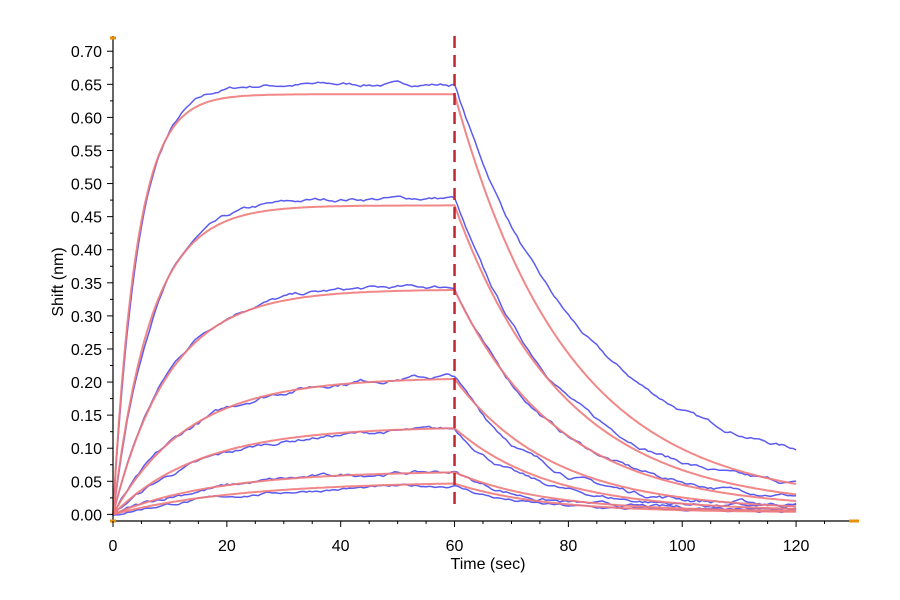  Describe the element at coordinates (86, 85) in the screenshot. I see `y-tick-label: 0.65` at that location.